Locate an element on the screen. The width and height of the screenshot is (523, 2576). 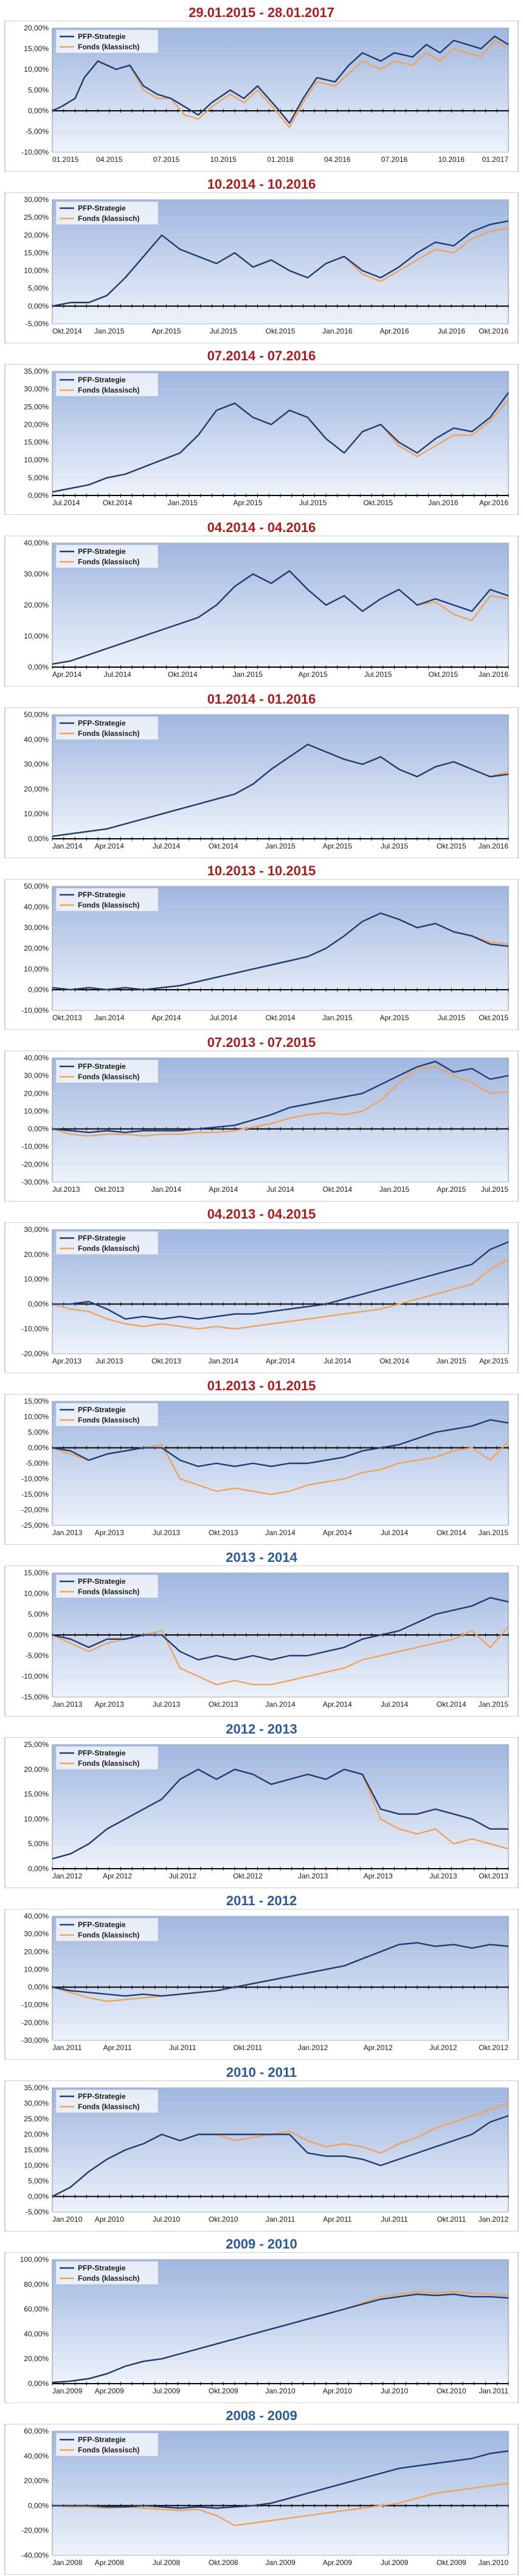
x-tick-label: Jul.2010 is located at coordinates (167, 2219).